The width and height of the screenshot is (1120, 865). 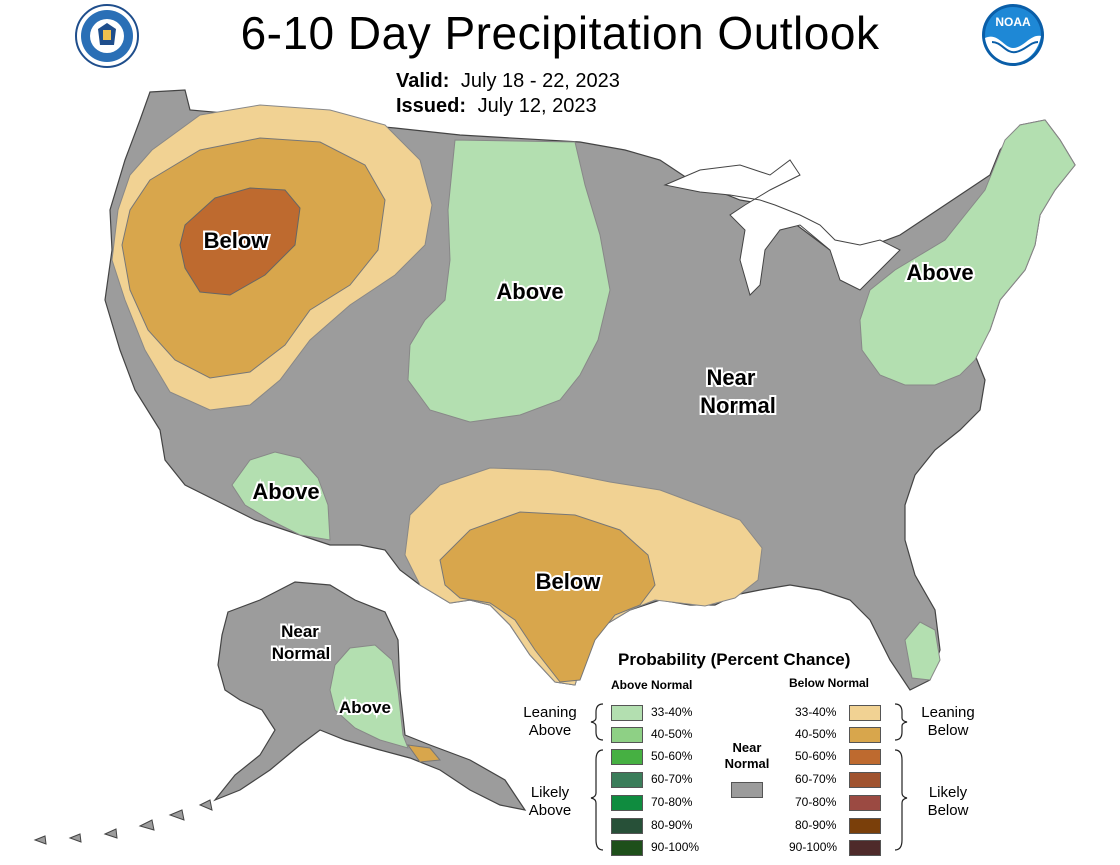 What do you see at coordinates (948, 810) in the screenshot?
I see `likely-below-word-2: Below` at bounding box center [948, 810].